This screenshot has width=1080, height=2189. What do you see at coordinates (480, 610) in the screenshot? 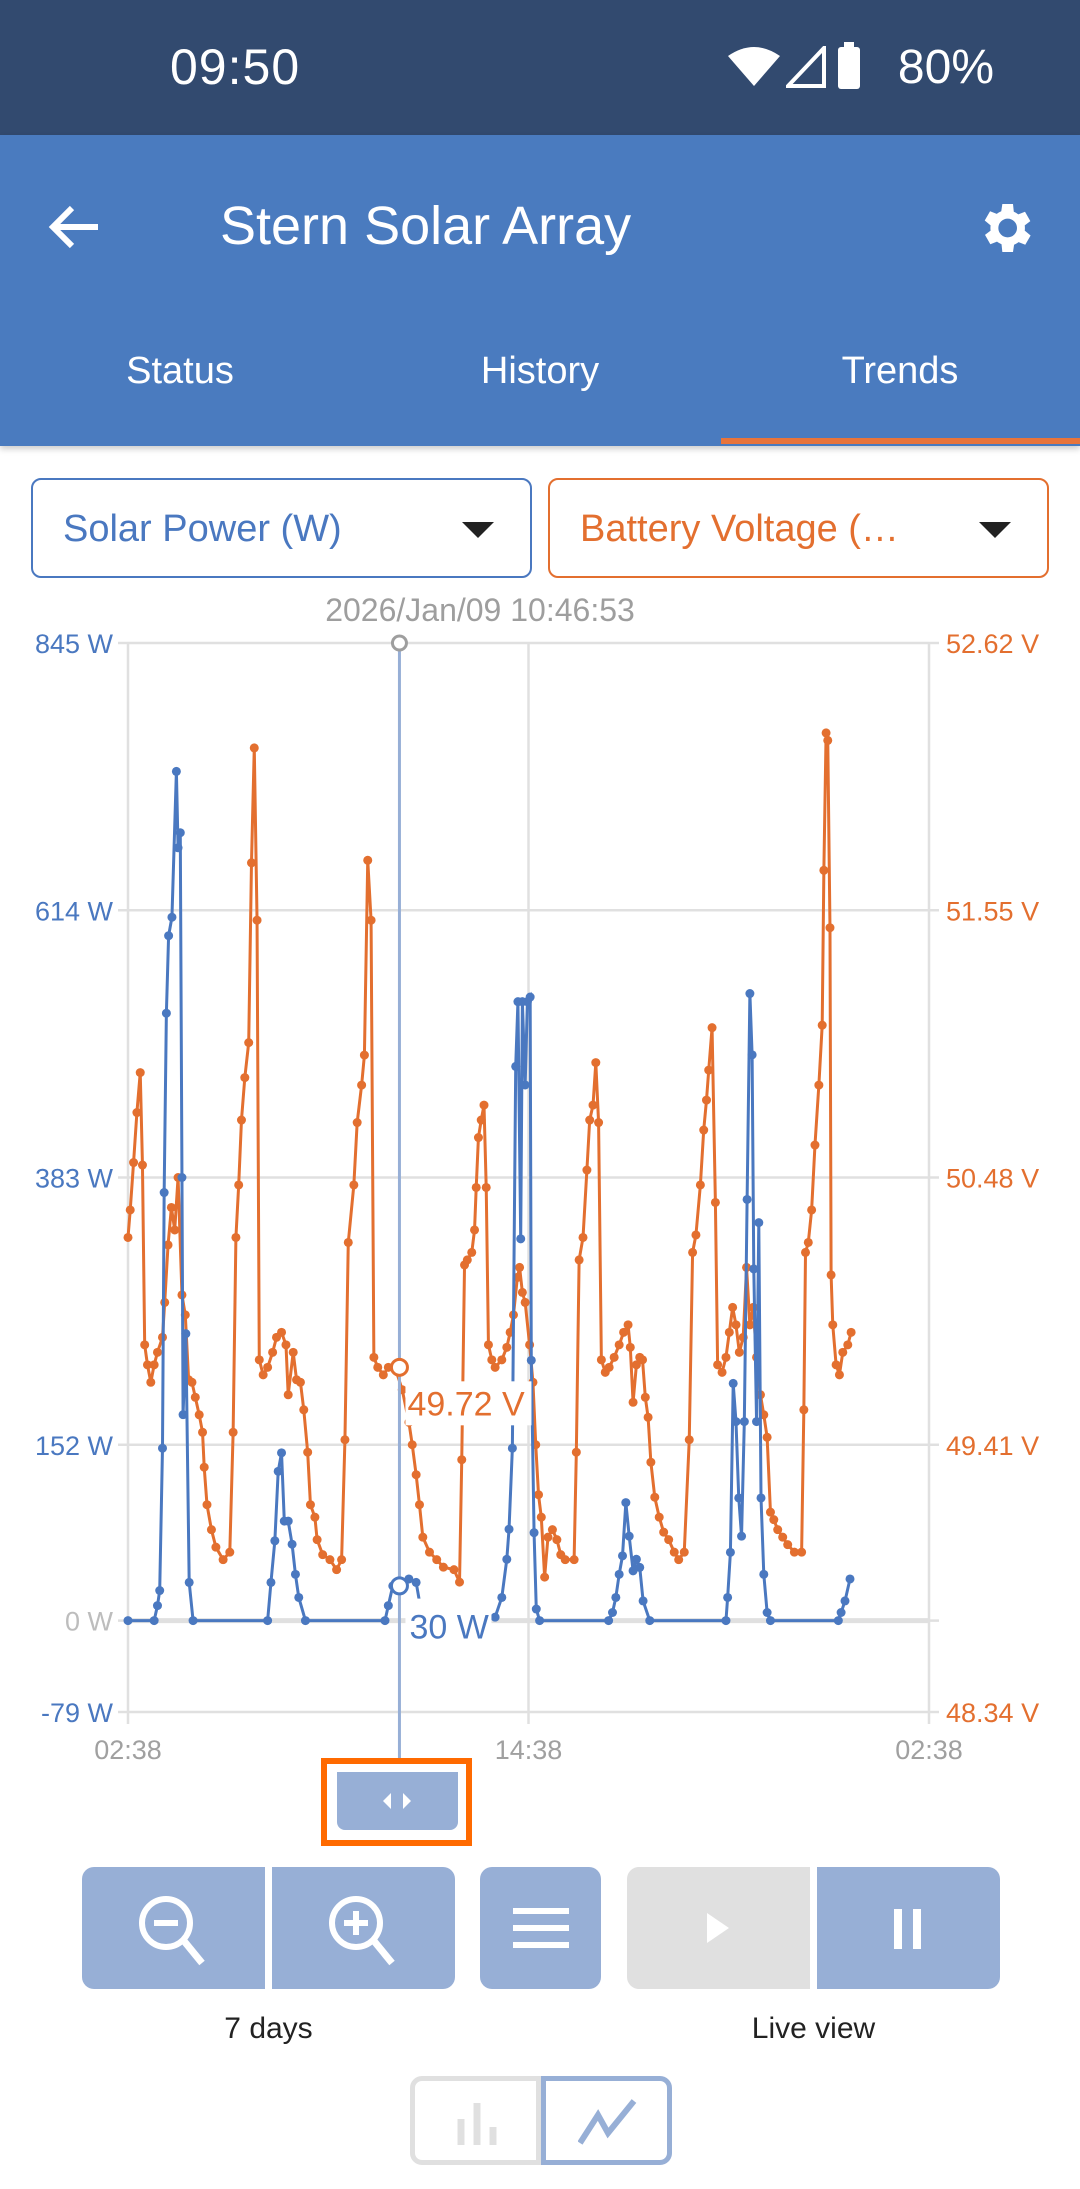
I see `cursor-timestamp: 2026/Jan/09 10:46:53` at bounding box center [480, 610].